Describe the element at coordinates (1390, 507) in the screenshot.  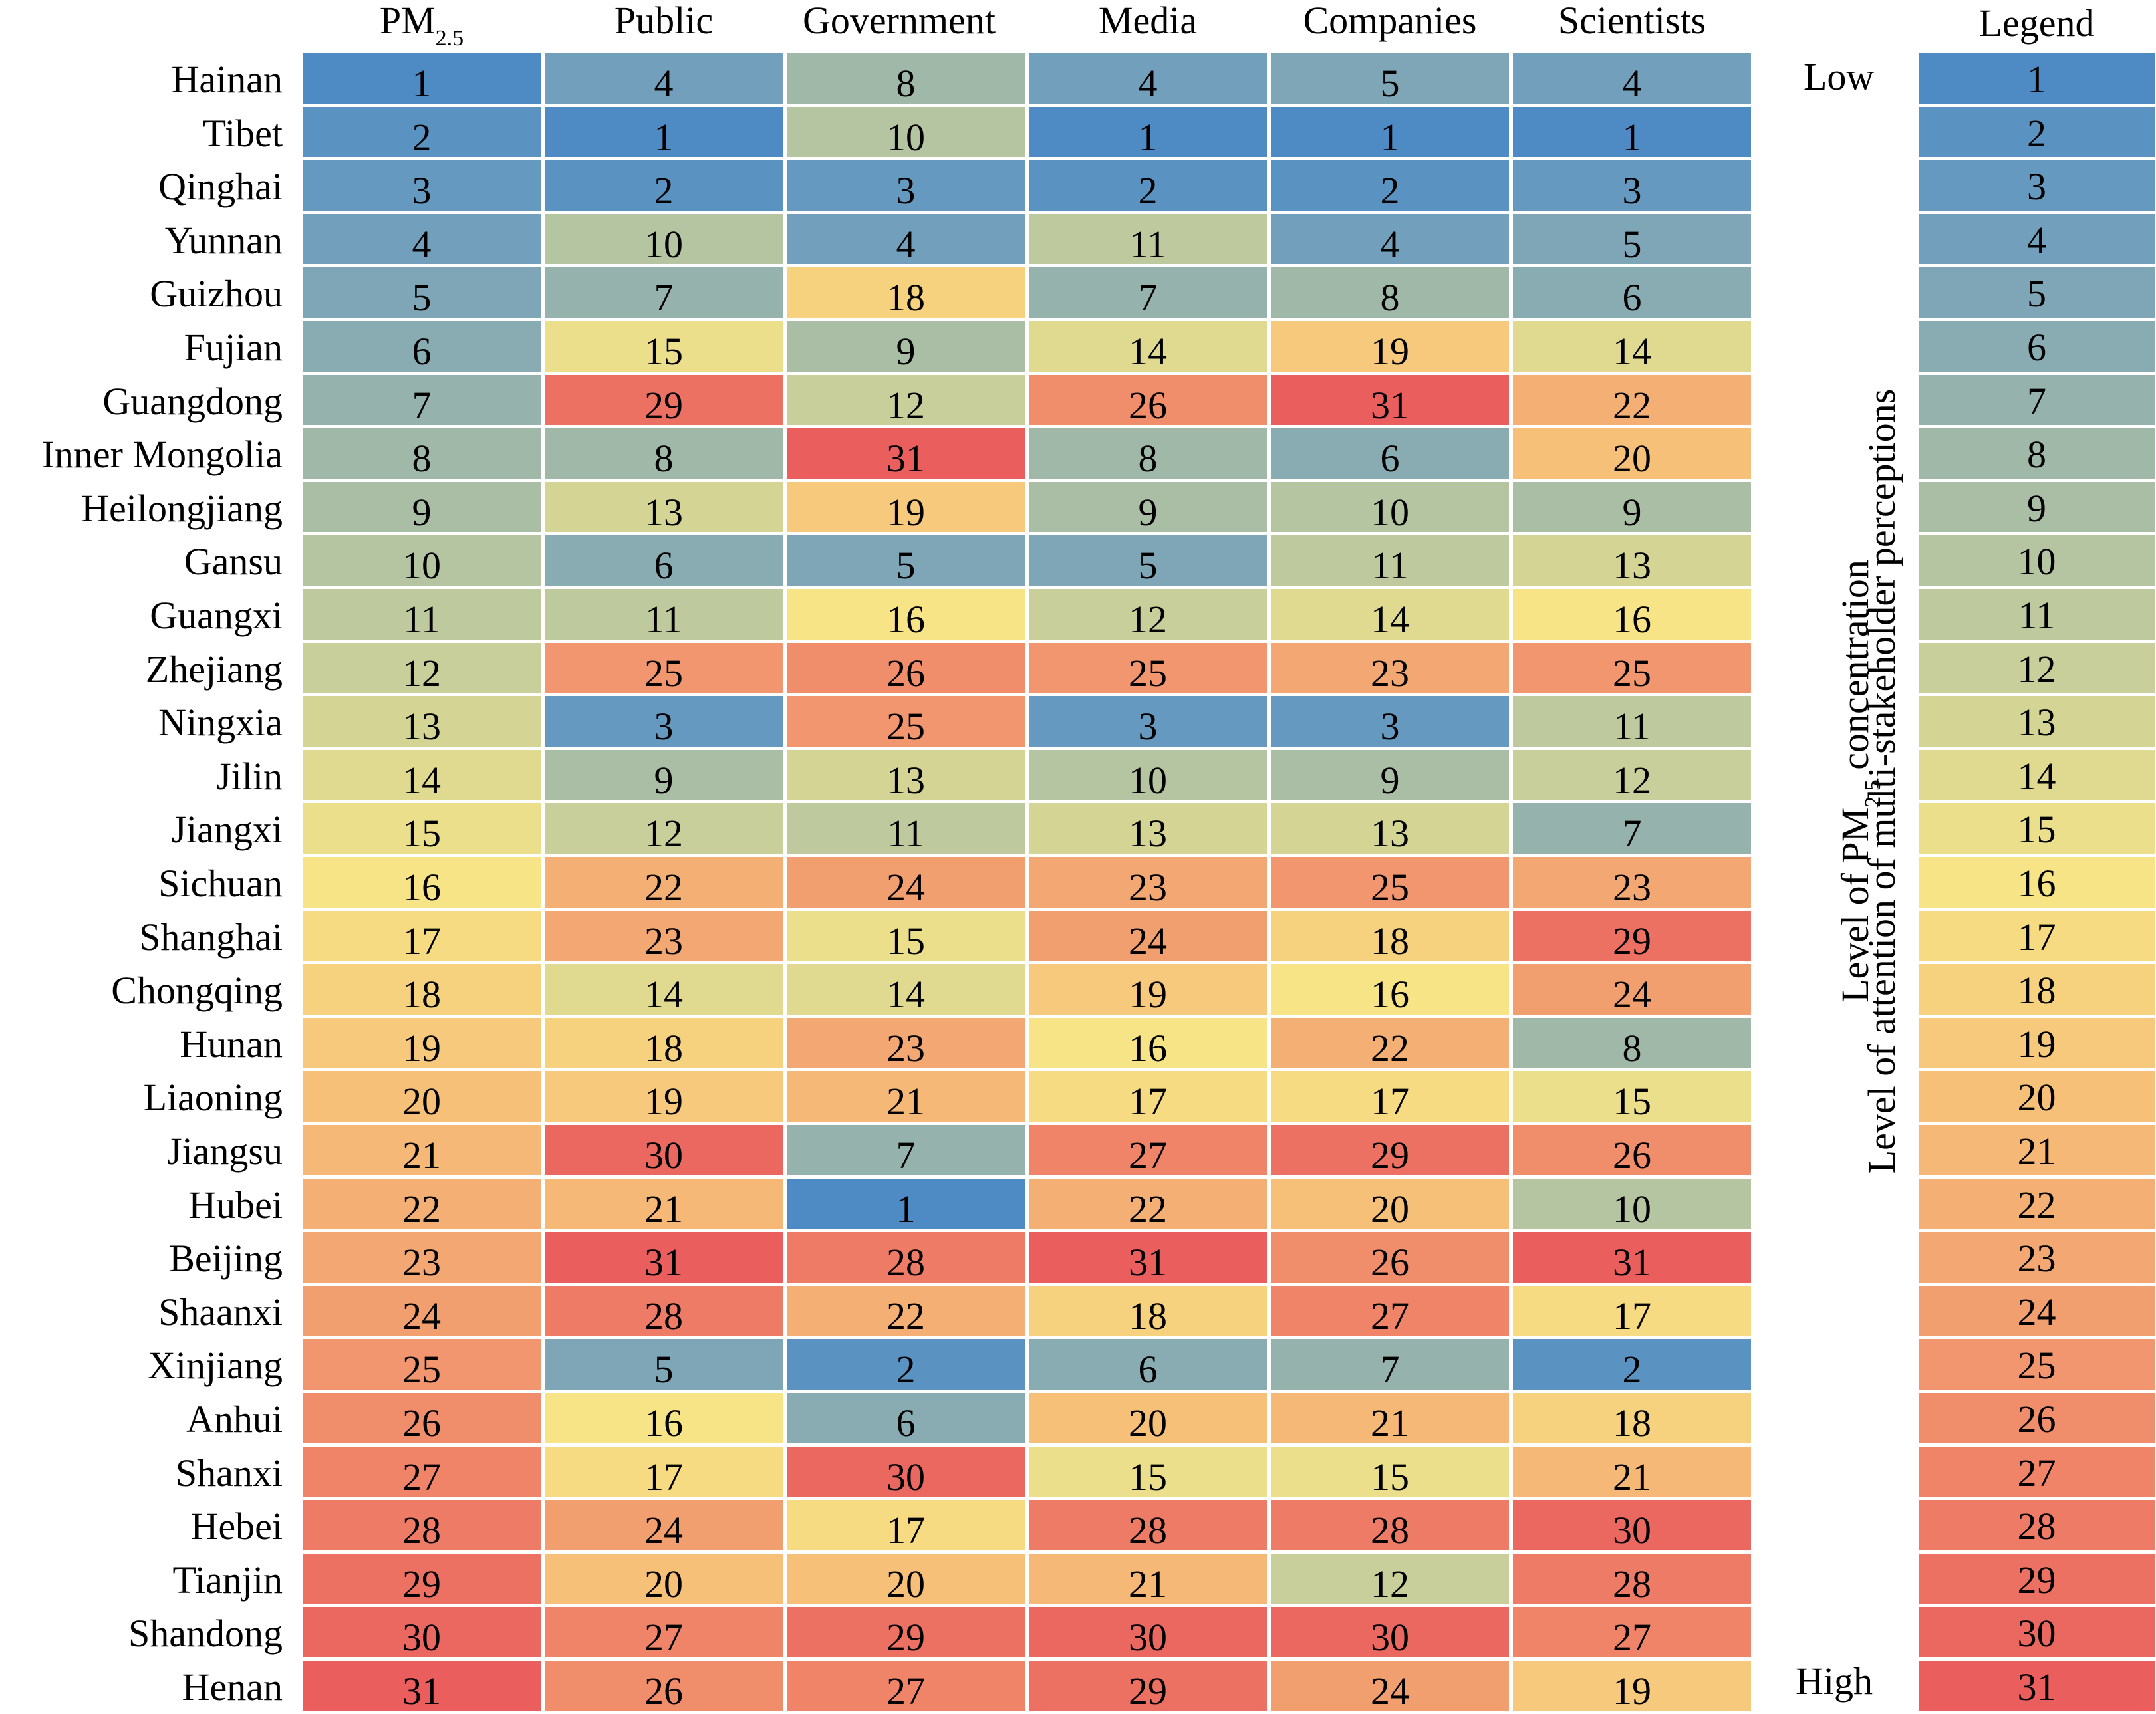
I see `heatmap-cell: 10` at that location.